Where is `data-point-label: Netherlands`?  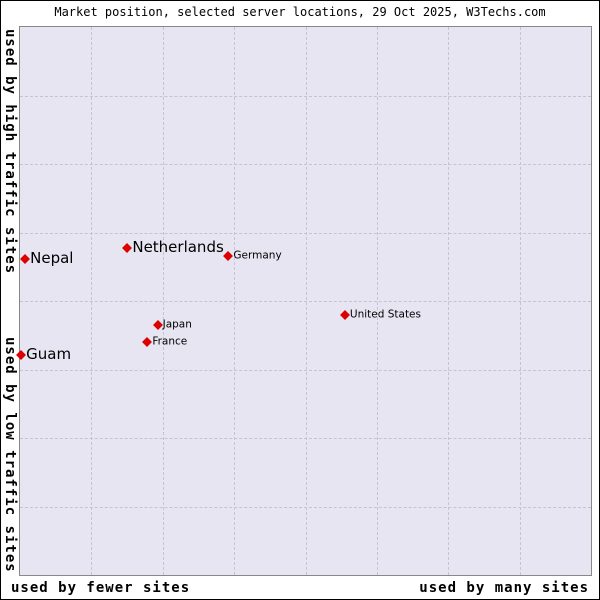 data-point-label: Netherlands is located at coordinates (178, 247).